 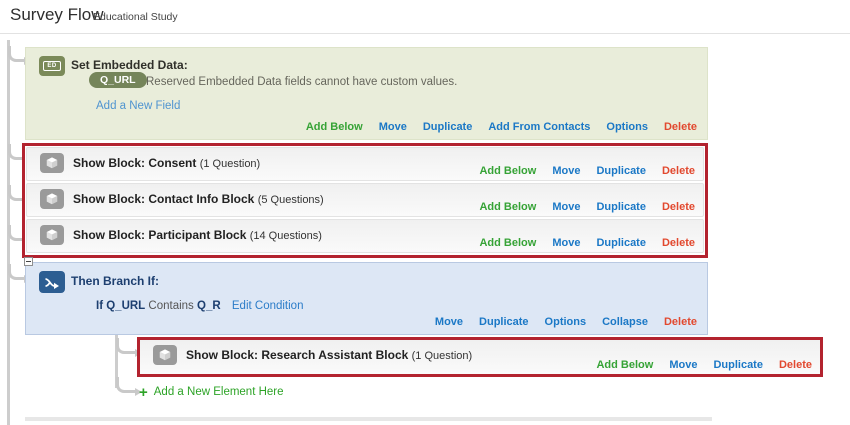 I want to click on action-add-from-contacts: Add From Contacts, so click(x=539, y=127).